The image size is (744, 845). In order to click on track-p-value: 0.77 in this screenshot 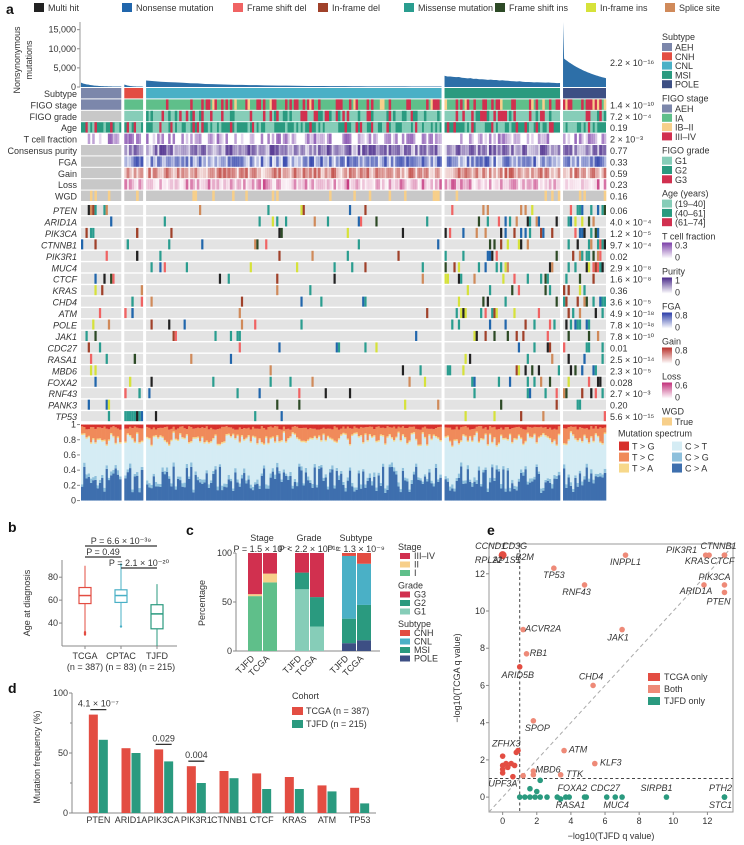, I will do `click(619, 151)`.